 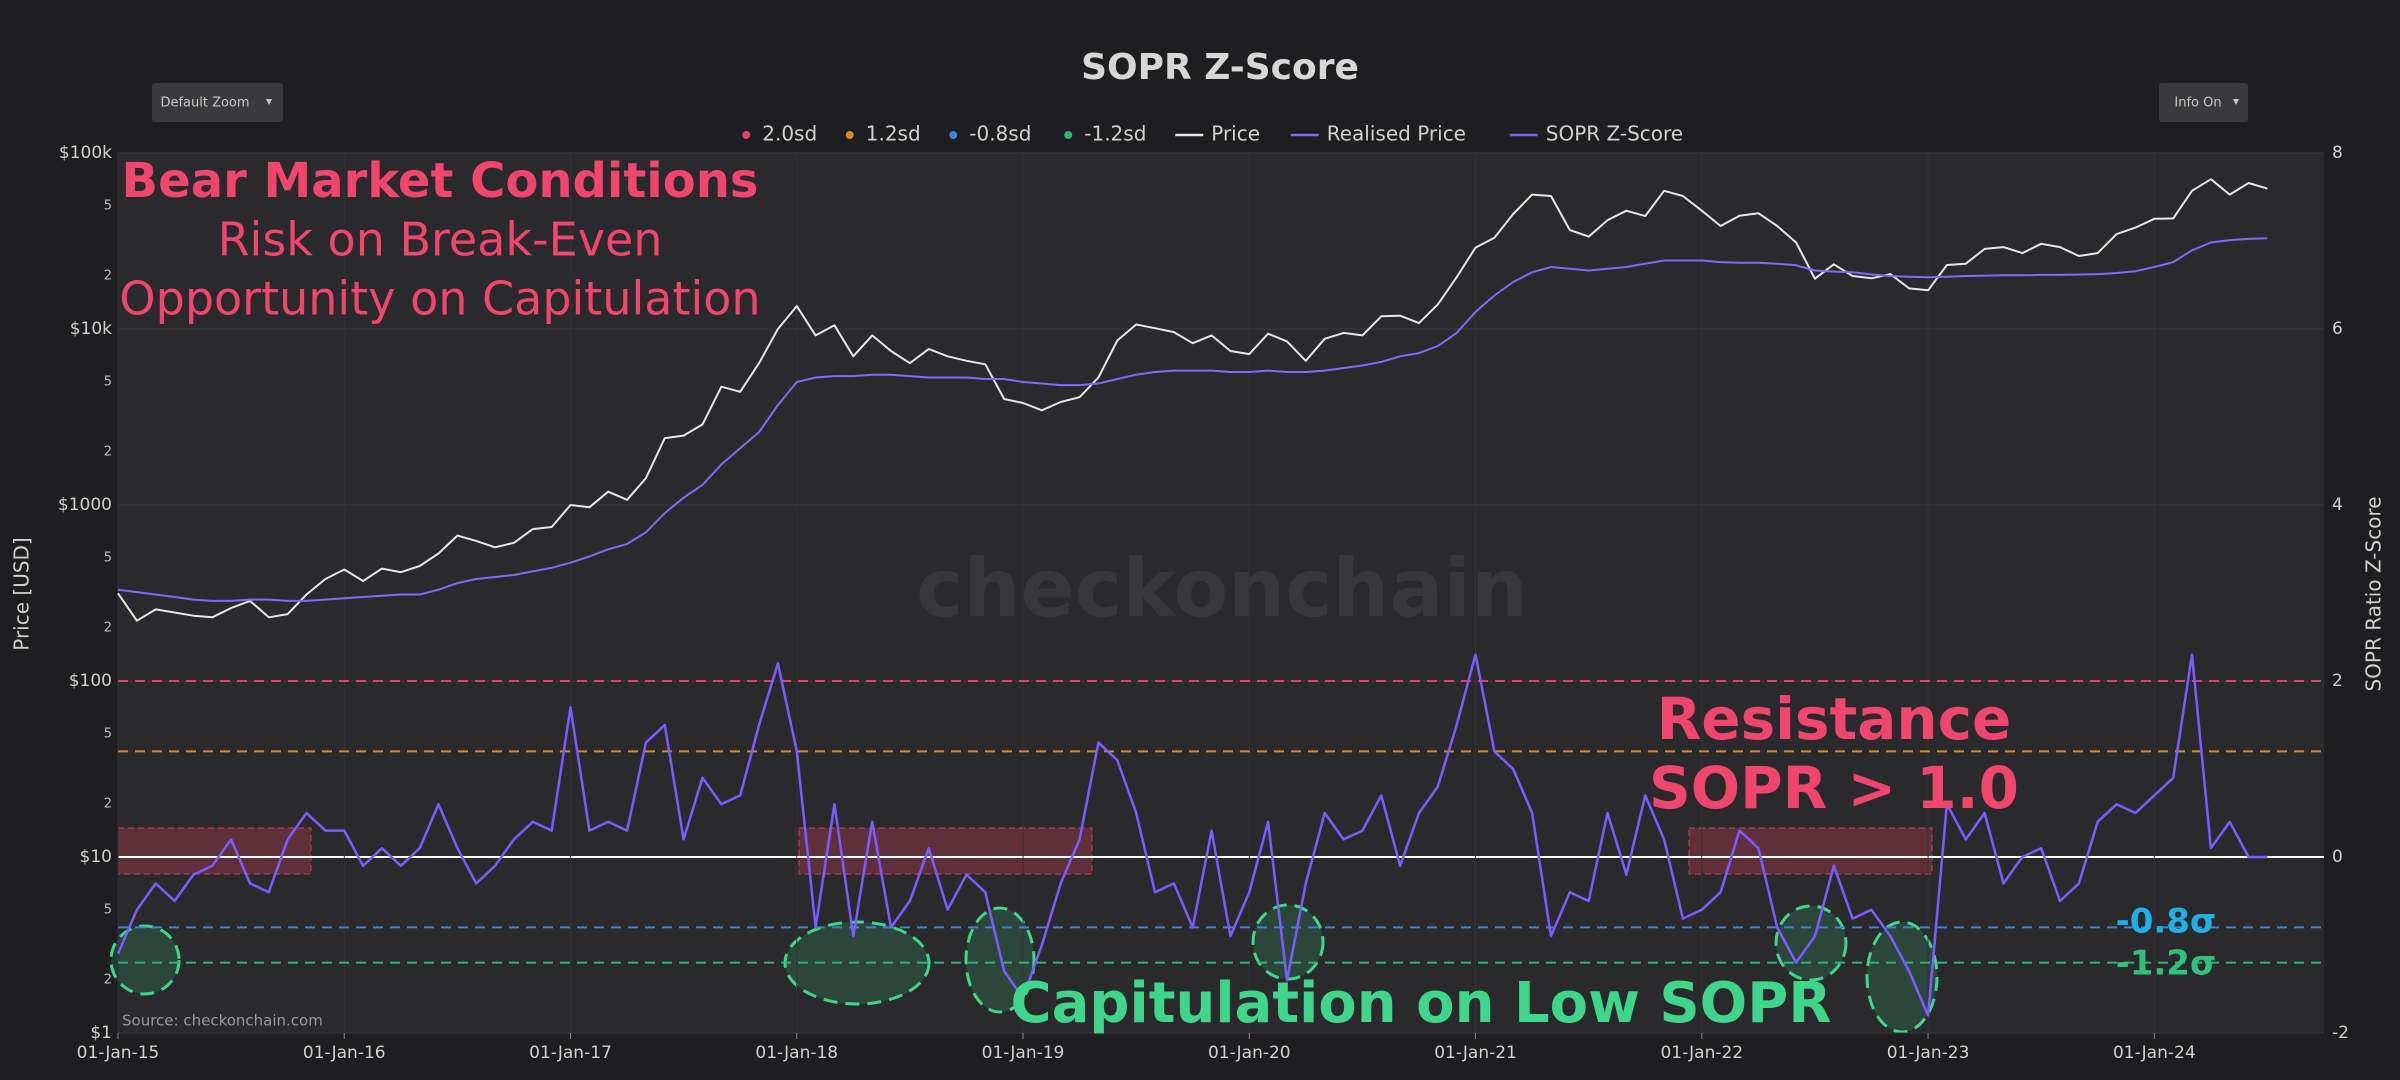 I want to click on info-button: Info On, so click(x=2203, y=102).